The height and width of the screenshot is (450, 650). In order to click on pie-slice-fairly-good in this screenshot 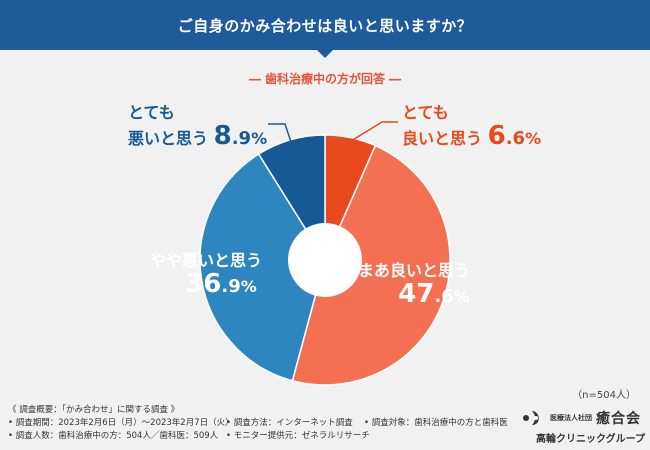, I will do `click(371, 265)`.